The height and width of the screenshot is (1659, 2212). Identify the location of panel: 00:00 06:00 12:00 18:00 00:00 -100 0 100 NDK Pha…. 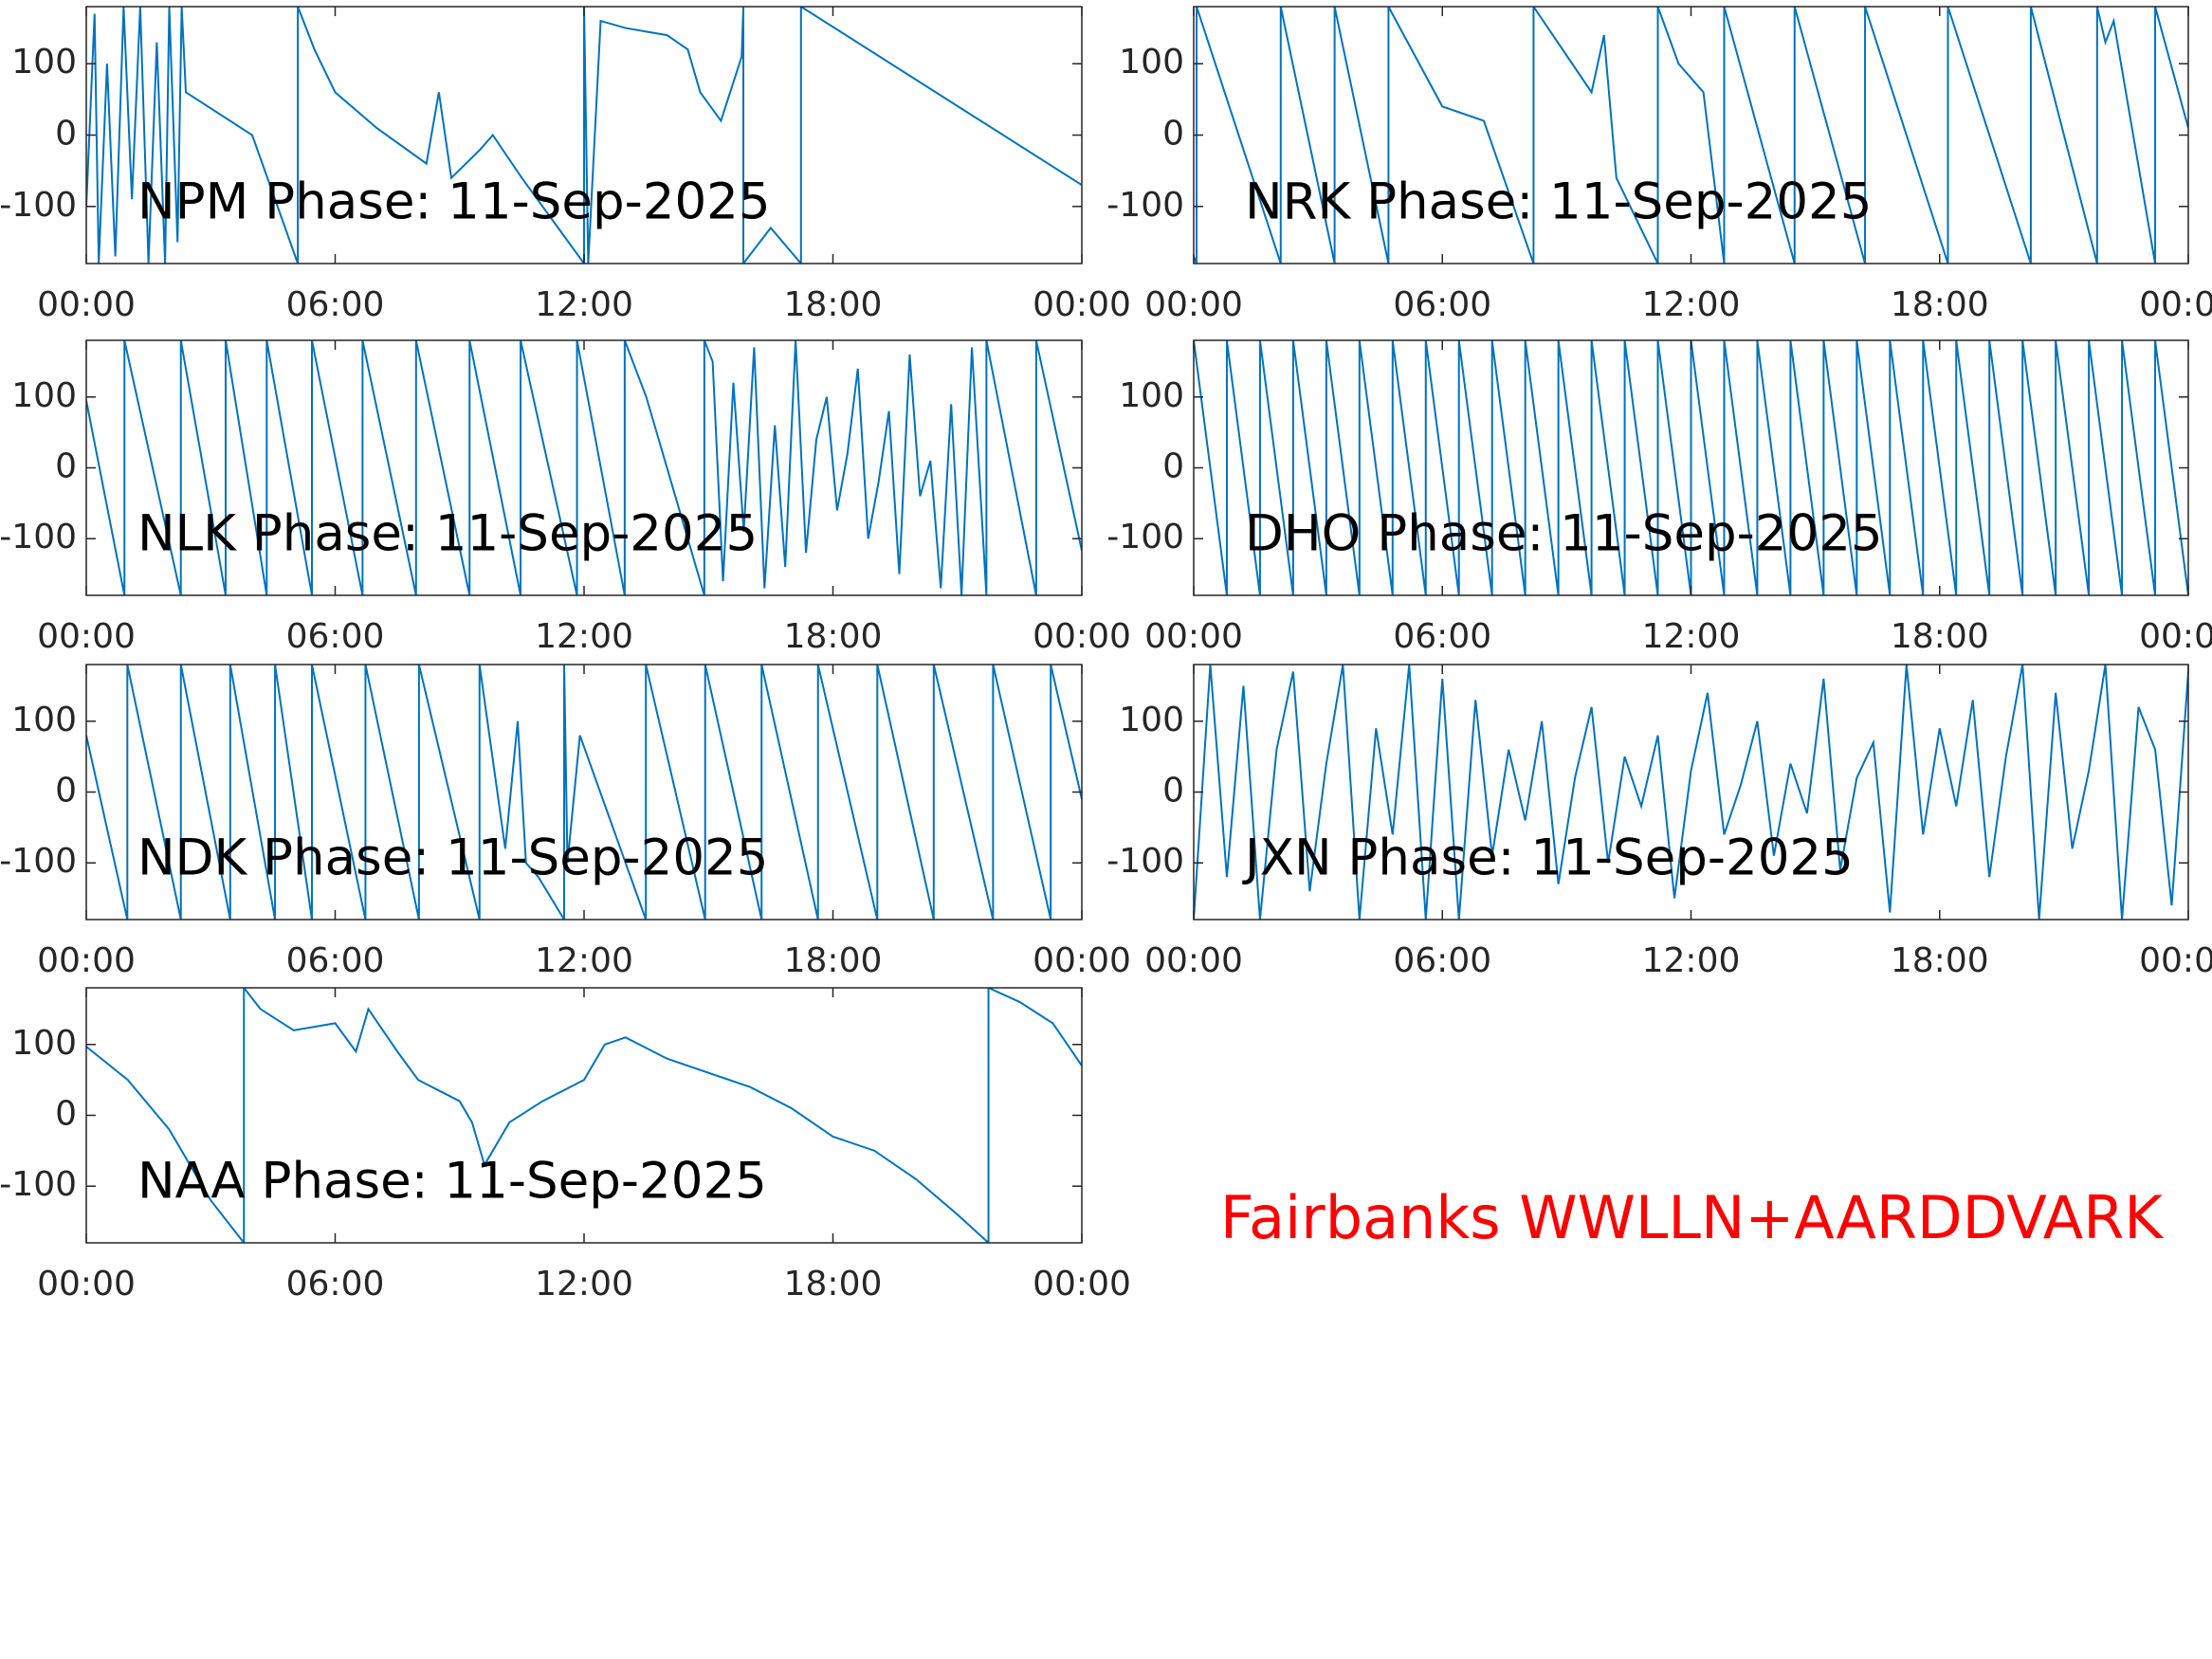
(565, 822).